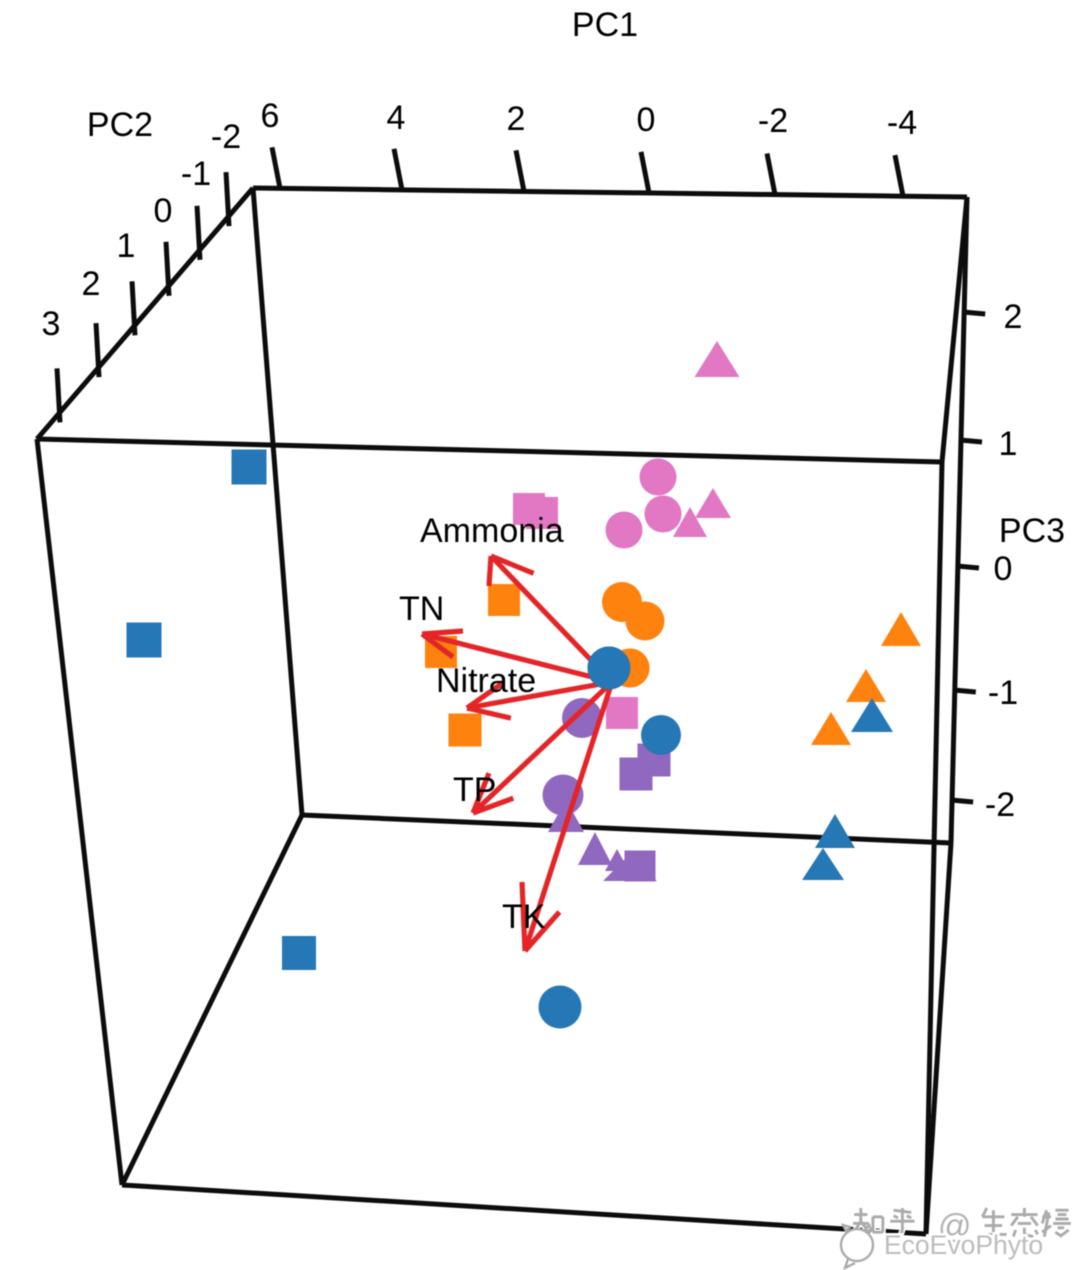 The width and height of the screenshot is (1080, 1270). Describe the element at coordinates (474, 790) in the screenshot. I see `svg-text: TP` at that location.